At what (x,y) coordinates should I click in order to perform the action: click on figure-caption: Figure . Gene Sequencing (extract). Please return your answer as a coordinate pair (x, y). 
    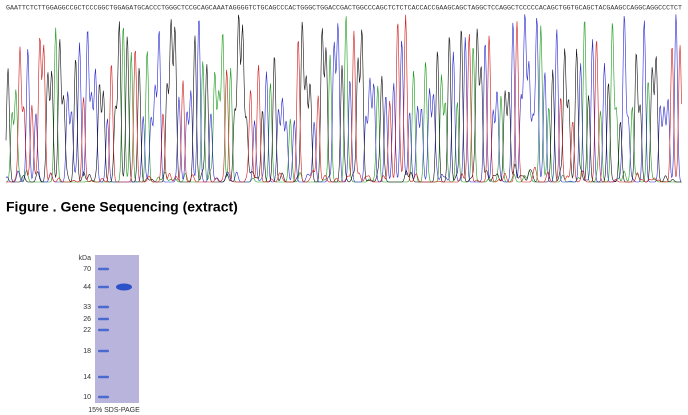
    Looking at the image, I should click on (122, 207).